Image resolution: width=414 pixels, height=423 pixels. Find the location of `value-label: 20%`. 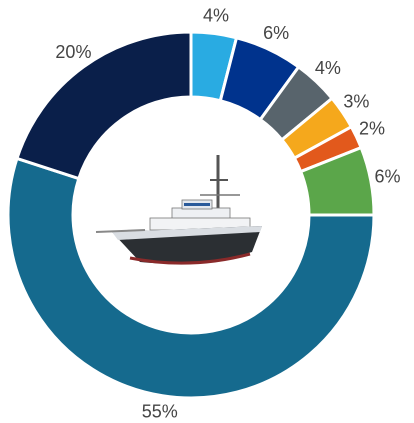

value-label: 20% is located at coordinates (73, 52).